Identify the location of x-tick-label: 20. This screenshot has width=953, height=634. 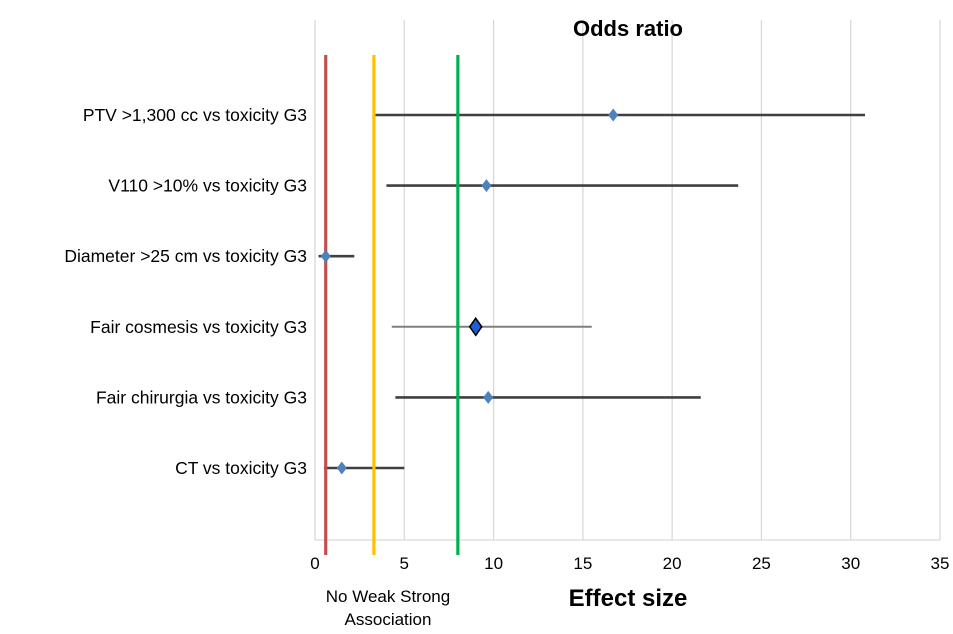
(672, 563).